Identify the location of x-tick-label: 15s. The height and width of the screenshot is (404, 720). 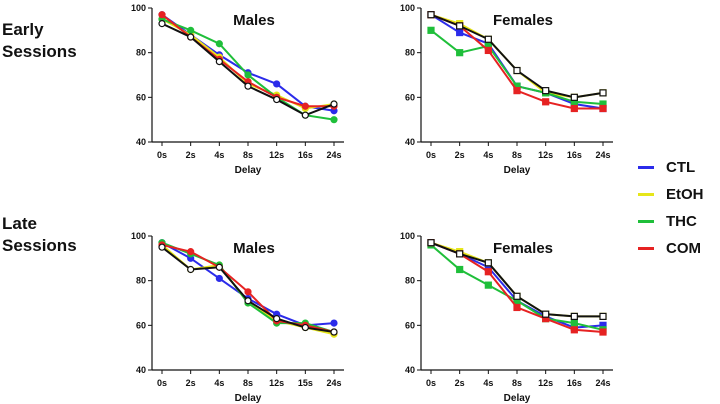
(305, 383).